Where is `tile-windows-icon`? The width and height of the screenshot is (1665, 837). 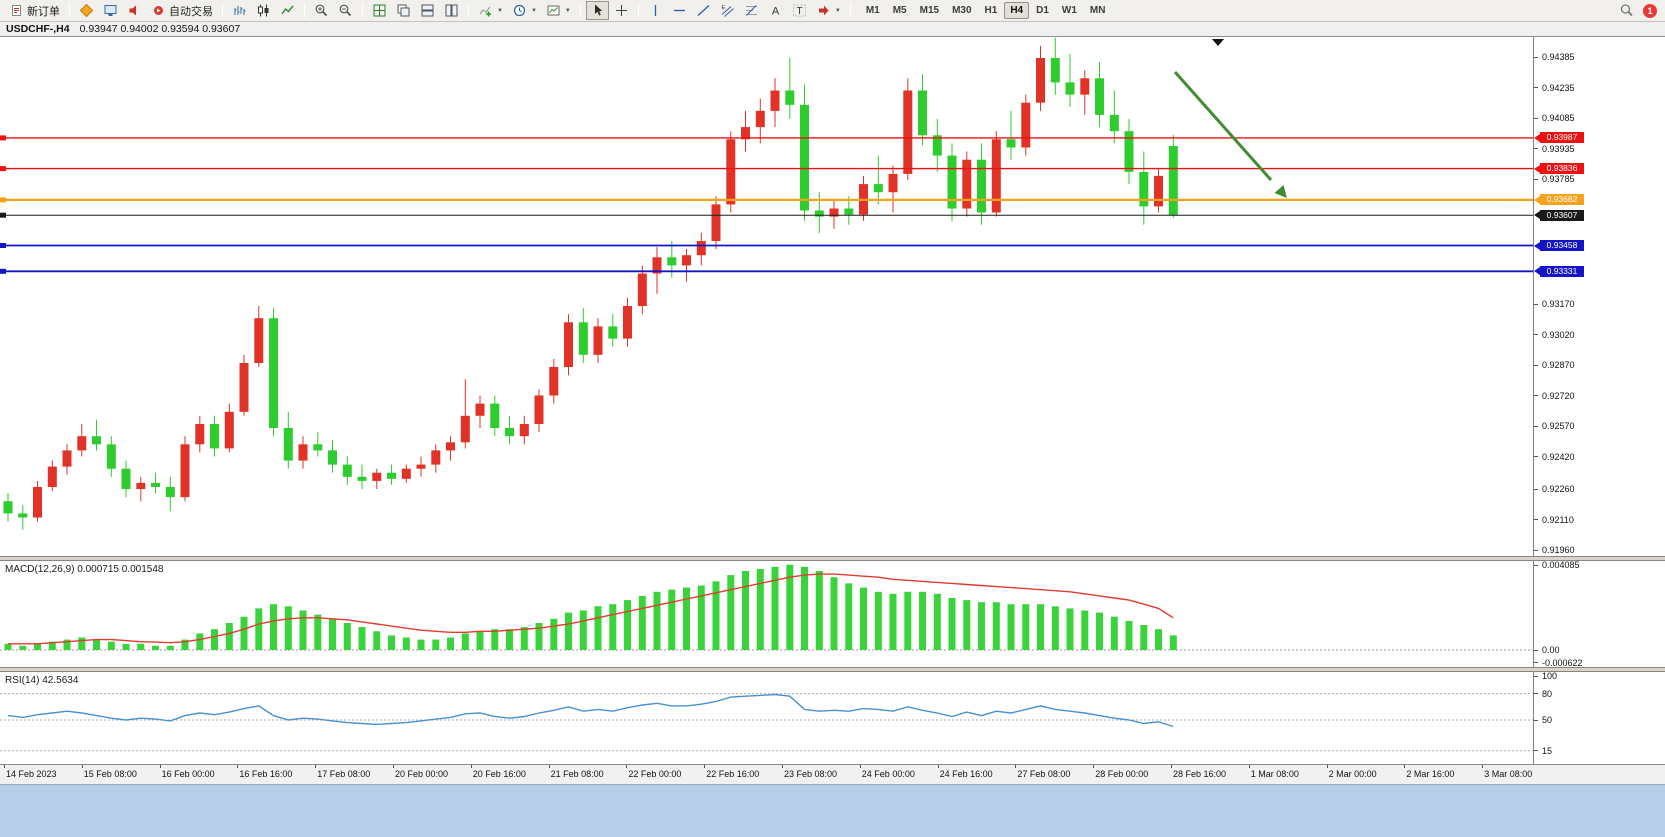
tile-windows-icon is located at coordinates (379, 10).